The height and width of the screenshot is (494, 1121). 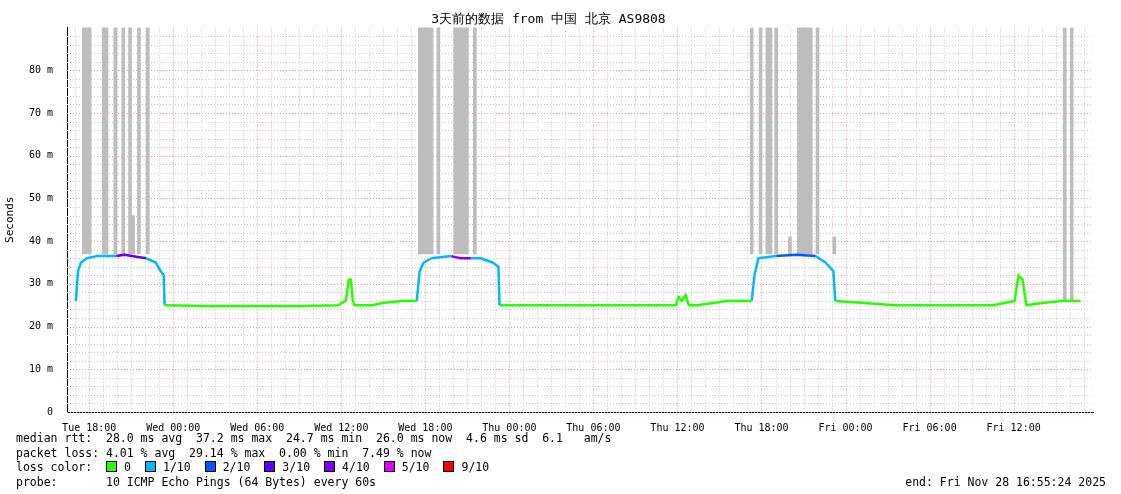 What do you see at coordinates (341, 427) in the screenshot?
I see `x-tick-label: Wed 12:00` at bounding box center [341, 427].